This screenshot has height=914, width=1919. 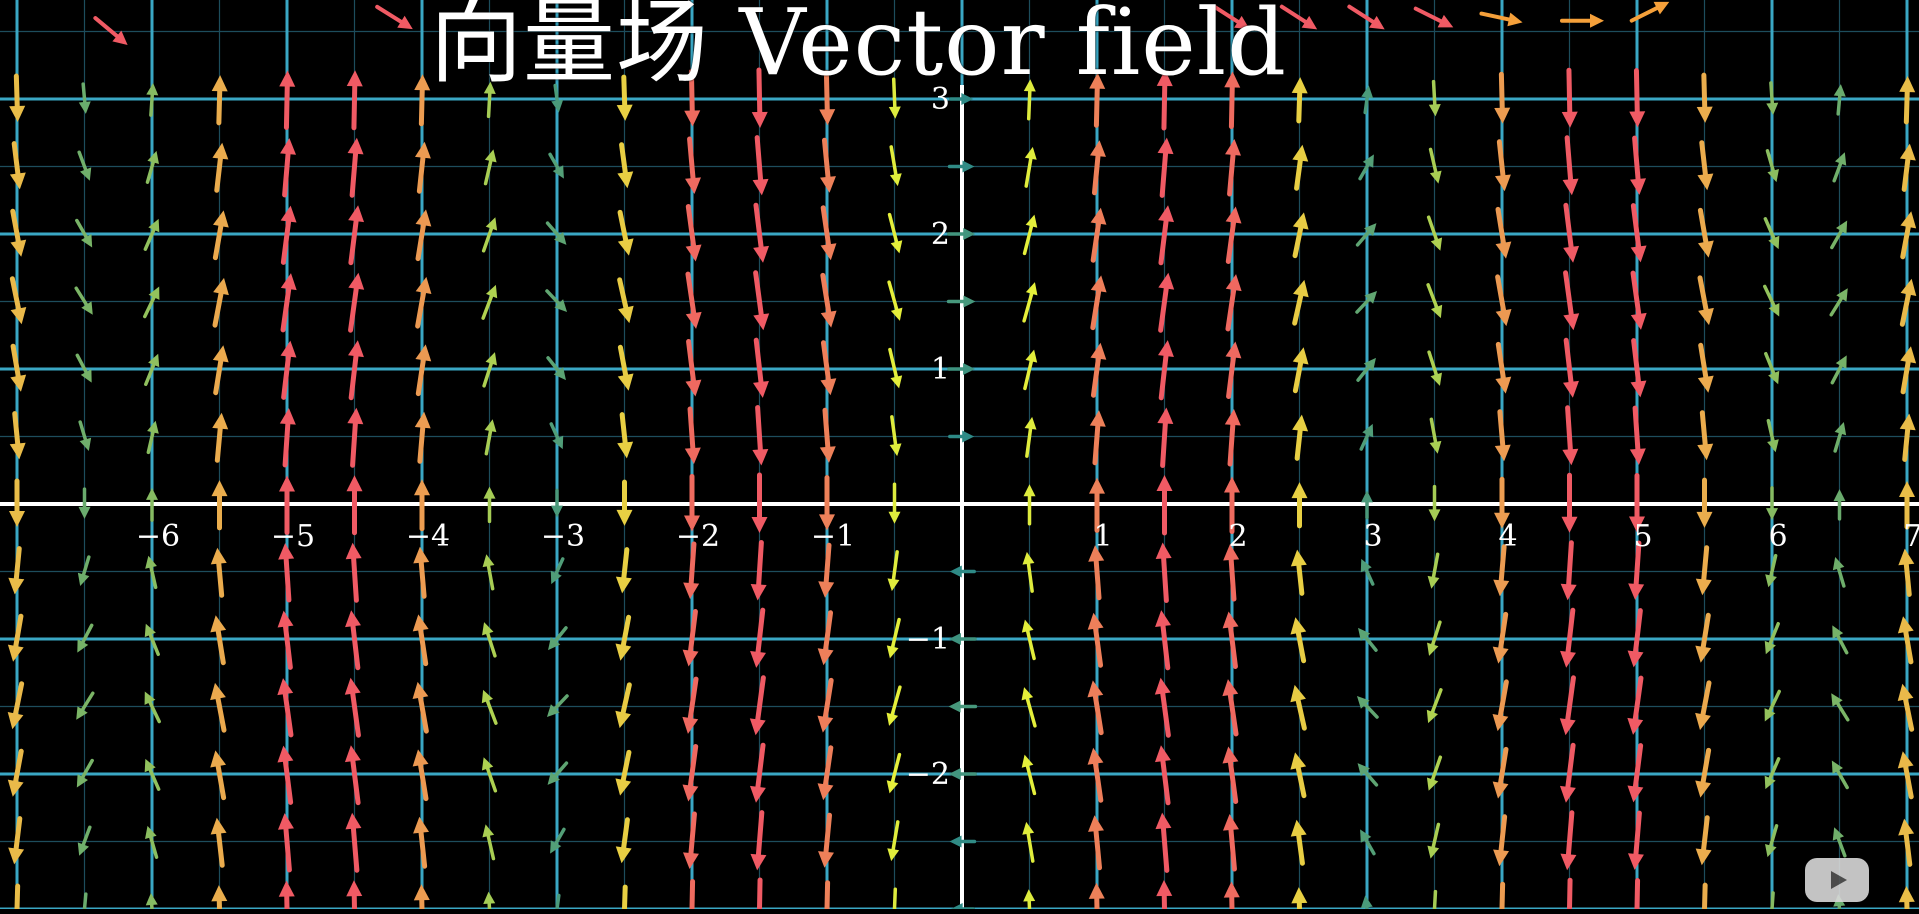 I want to click on x-tick-label: 6, so click(x=1777, y=536).